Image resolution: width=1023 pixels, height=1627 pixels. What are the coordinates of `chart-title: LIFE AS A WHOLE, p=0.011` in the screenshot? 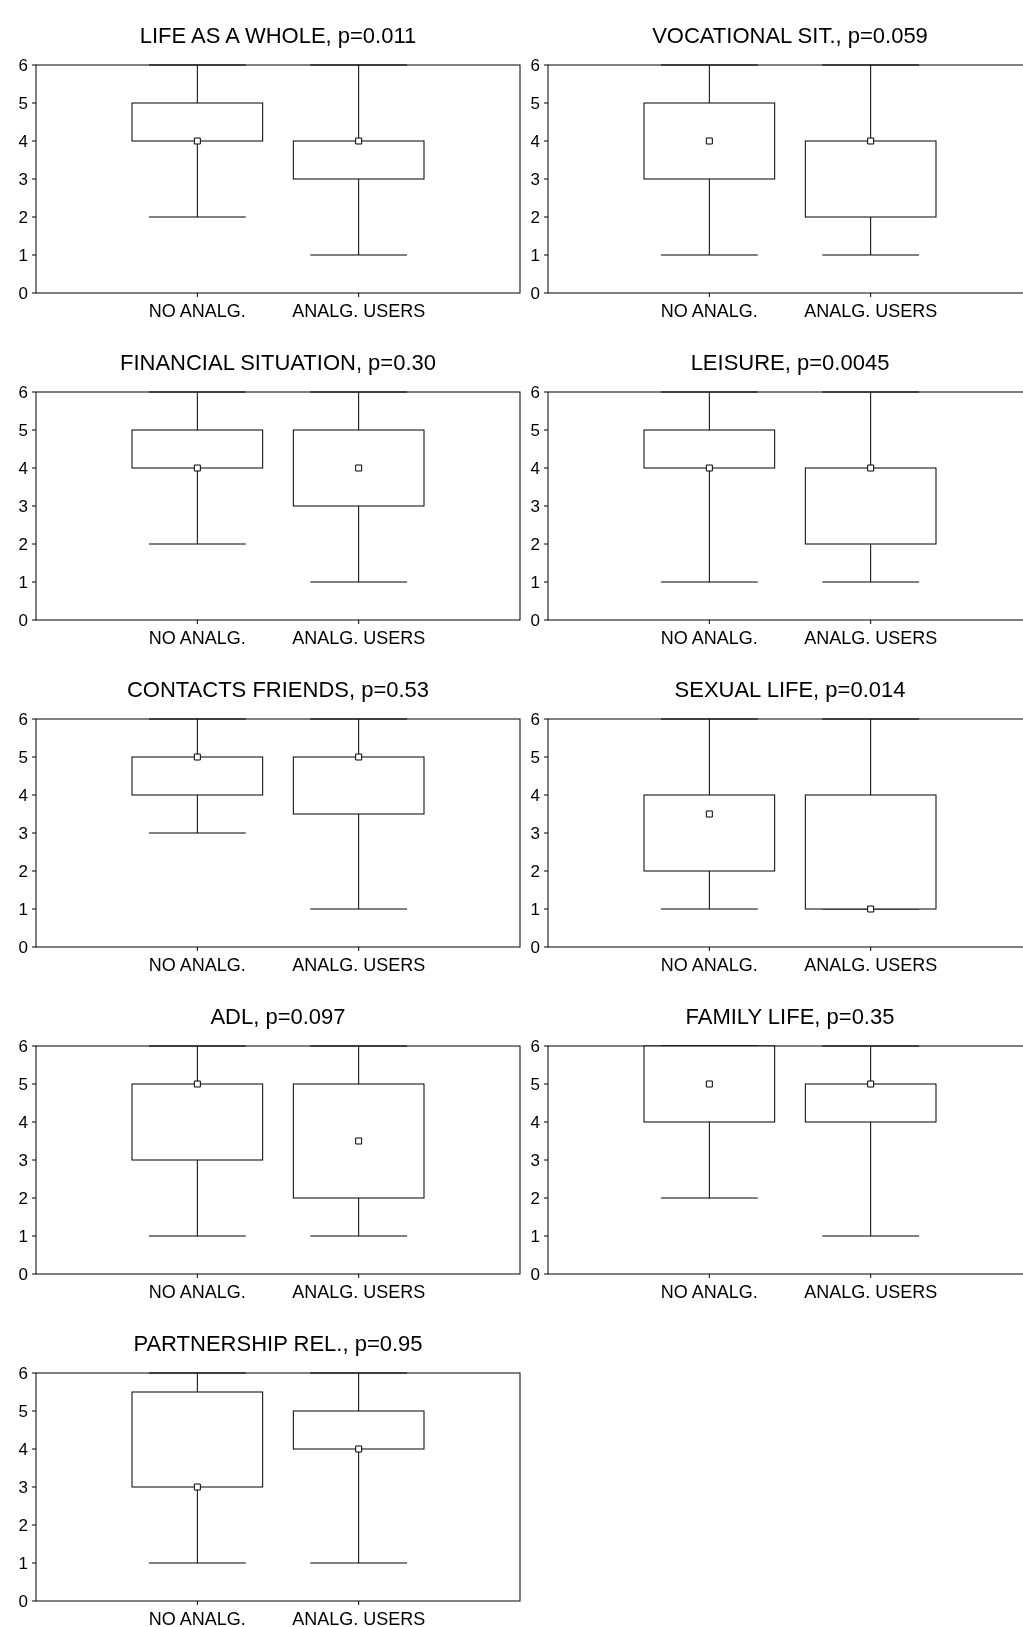 It's located at (278, 35).